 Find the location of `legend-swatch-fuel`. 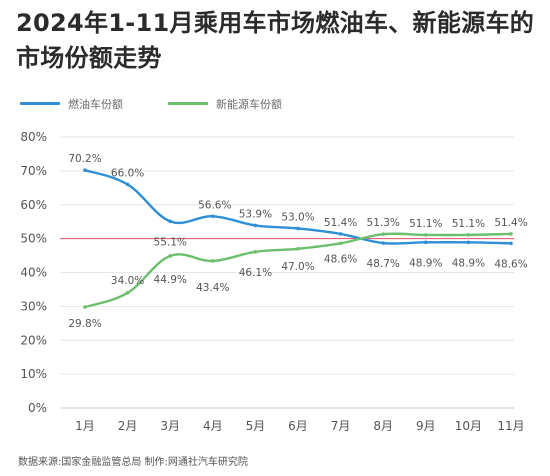

legend-swatch-fuel is located at coordinates (40, 103).